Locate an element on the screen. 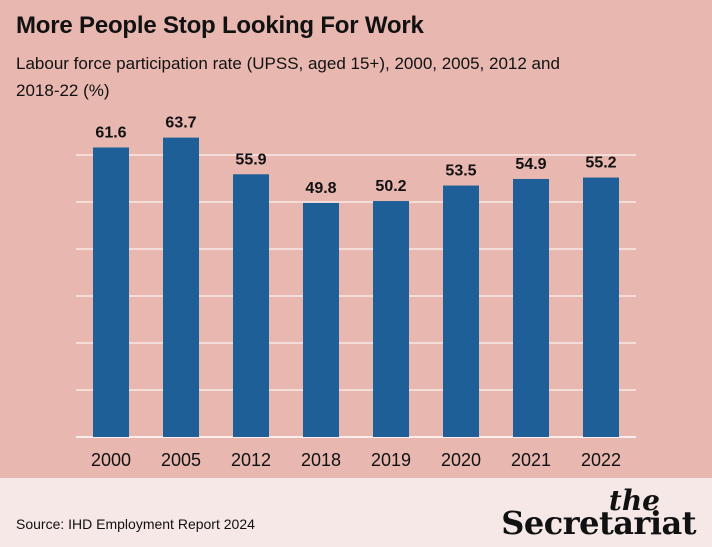 This screenshot has width=712, height=547. bar-2019 is located at coordinates (391, 319).